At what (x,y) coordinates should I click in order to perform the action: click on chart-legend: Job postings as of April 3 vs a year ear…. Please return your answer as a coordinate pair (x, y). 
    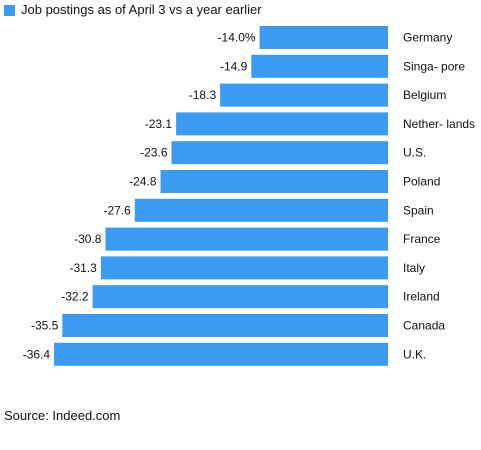
    Looking at the image, I should click on (133, 10).